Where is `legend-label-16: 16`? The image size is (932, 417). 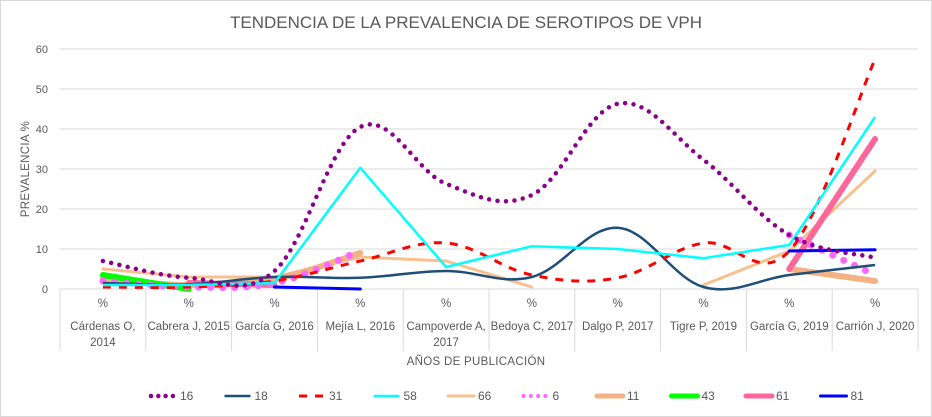 legend-label-16: 16 is located at coordinates (187, 396).